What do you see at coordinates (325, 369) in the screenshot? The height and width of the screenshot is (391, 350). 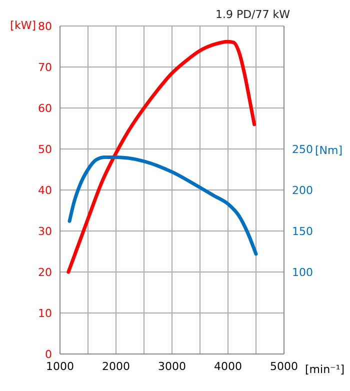 I see `x-axis-title: [min⁻¹]` at bounding box center [325, 369].